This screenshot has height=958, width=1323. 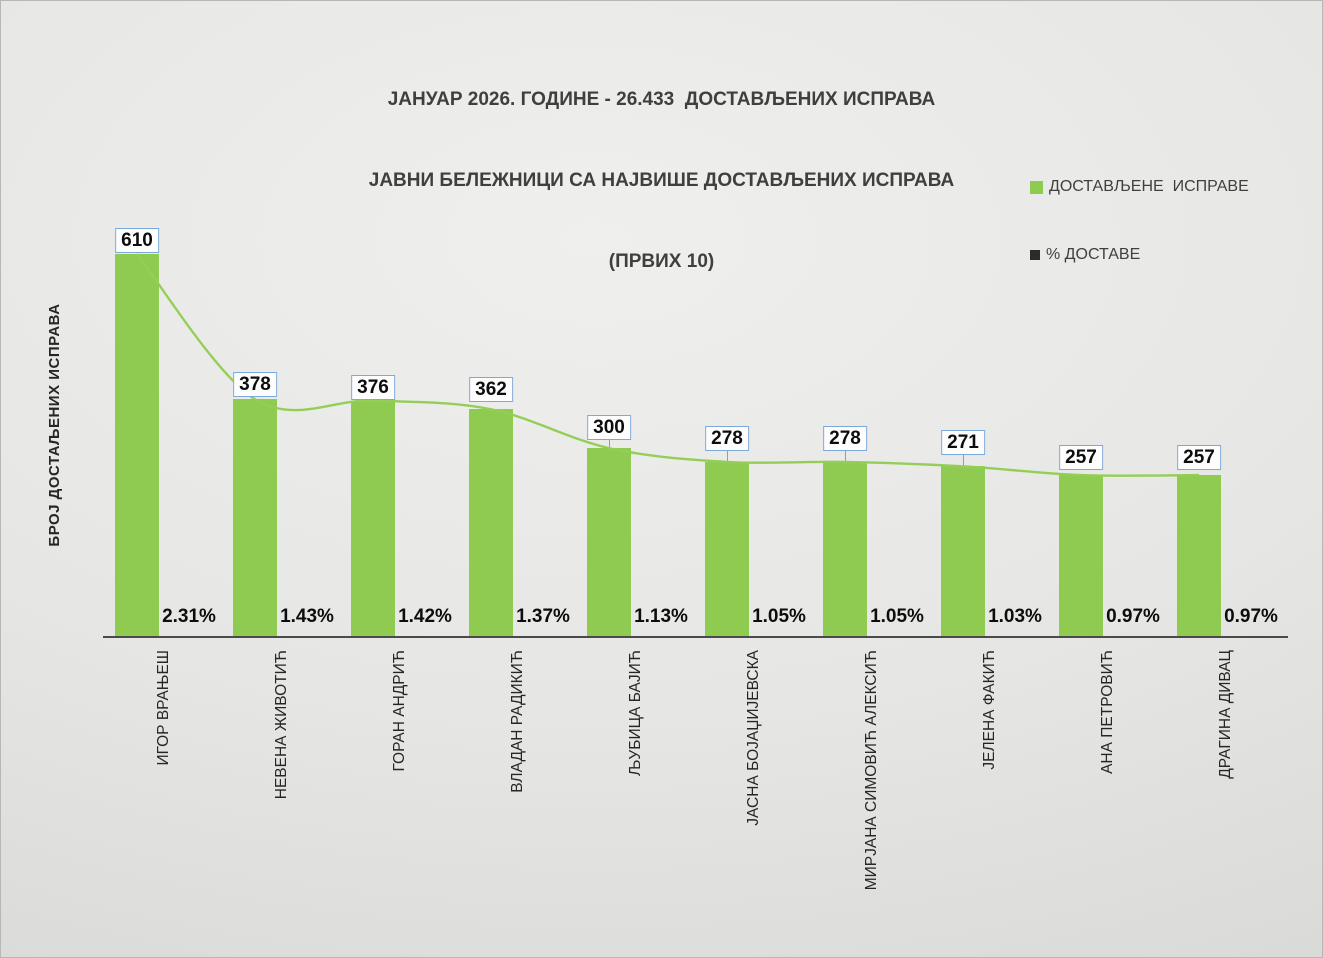 I want to click on value-label: 378, so click(x=255, y=385).